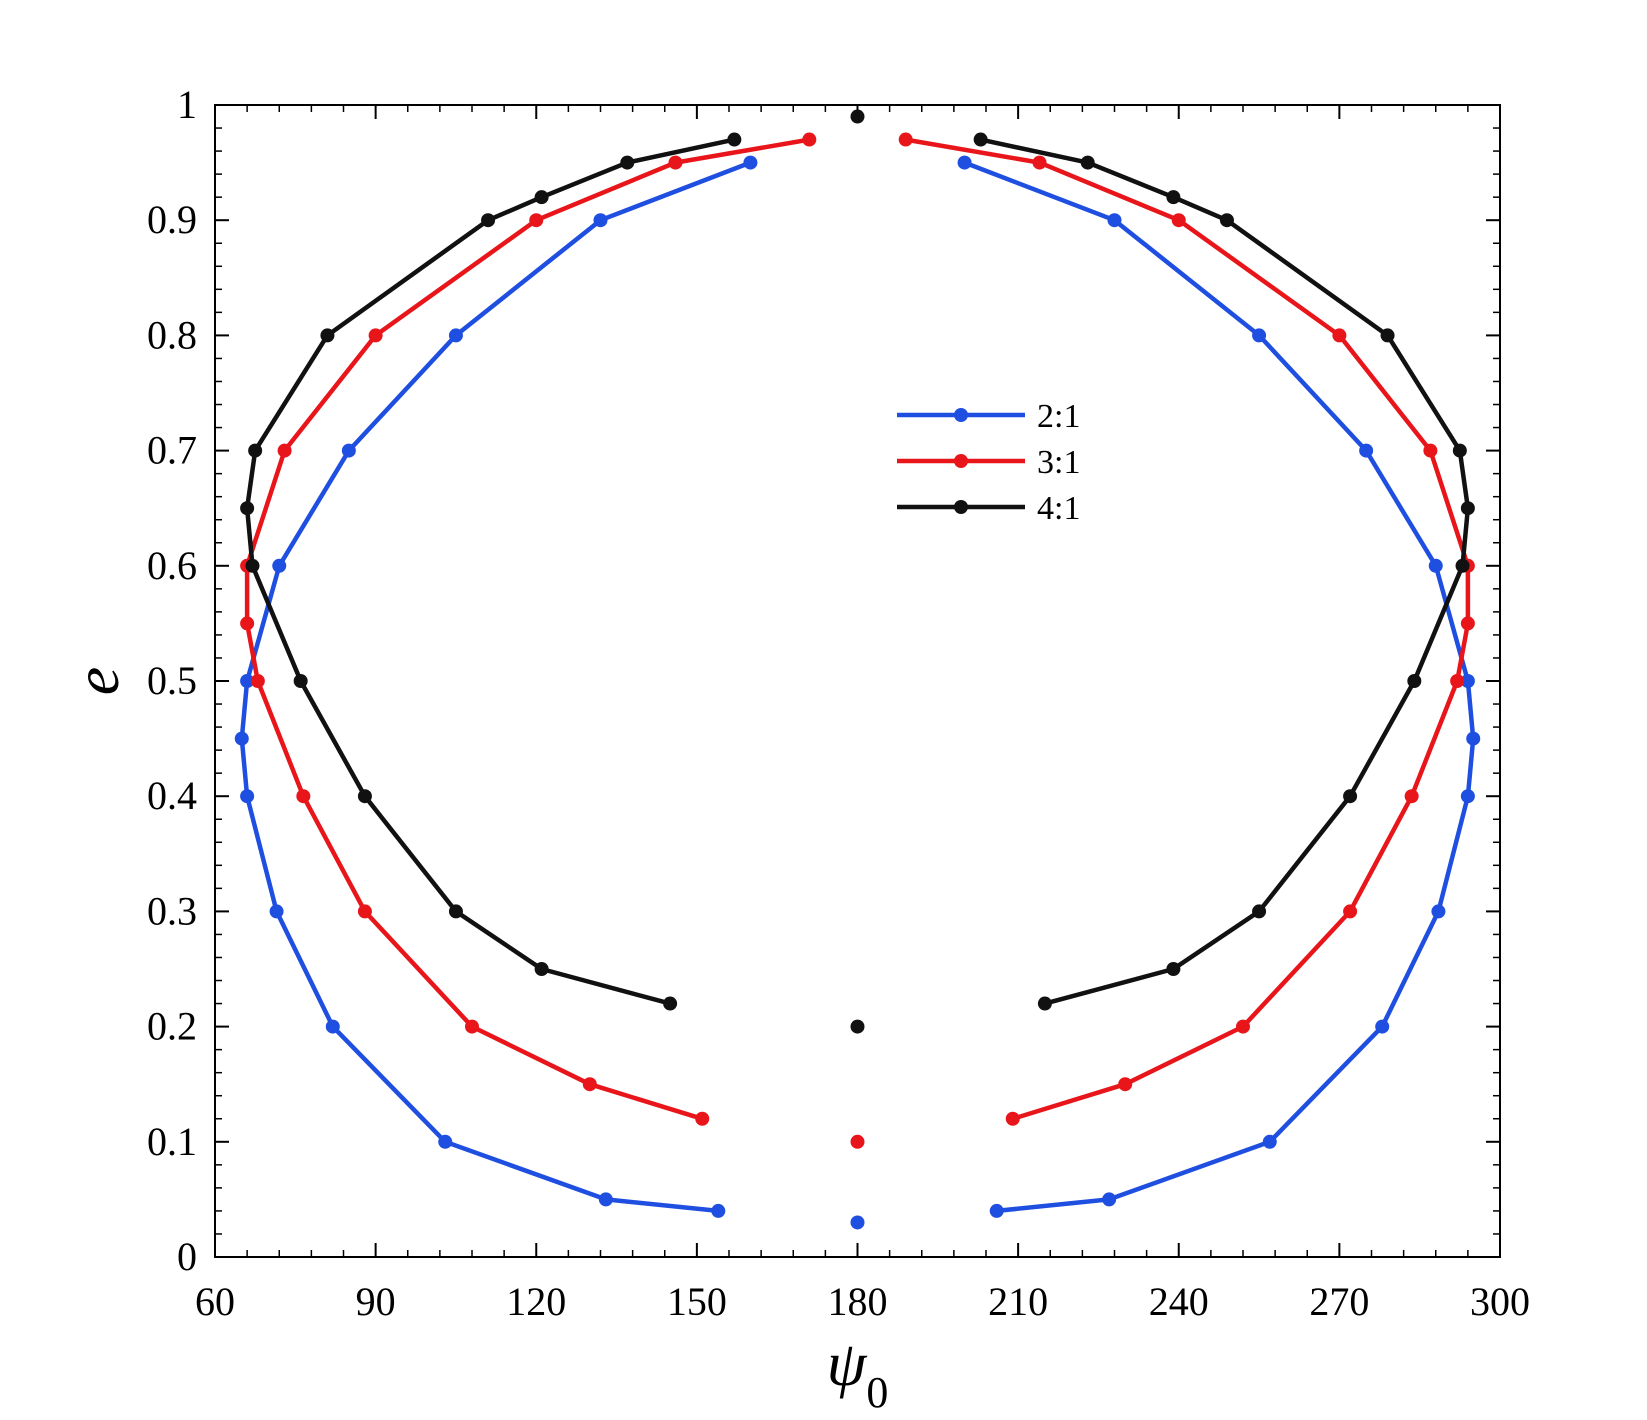  I want to click on y-tick-label: 0.4, so click(172, 795).